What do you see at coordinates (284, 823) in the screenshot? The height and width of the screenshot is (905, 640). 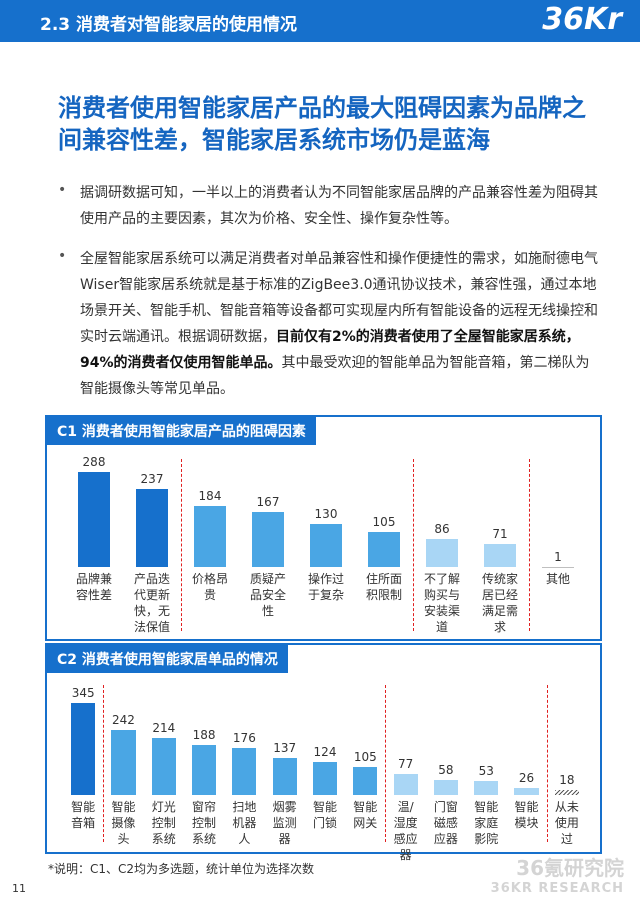 I see `category-label: 烟雾监测器` at bounding box center [284, 823].